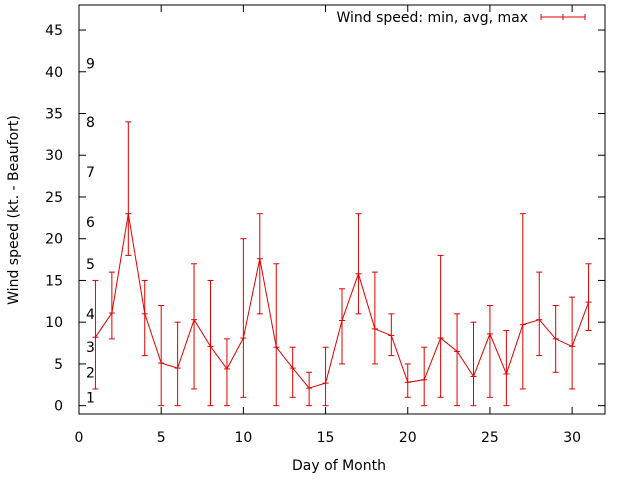  Describe the element at coordinates (408, 438) in the screenshot. I see `x-tick-label: 20` at that location.